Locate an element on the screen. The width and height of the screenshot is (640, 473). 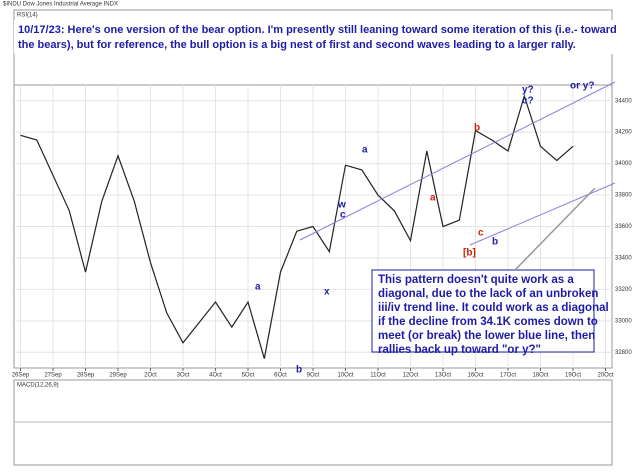
y-tick-label: 34400 is located at coordinates (623, 101).